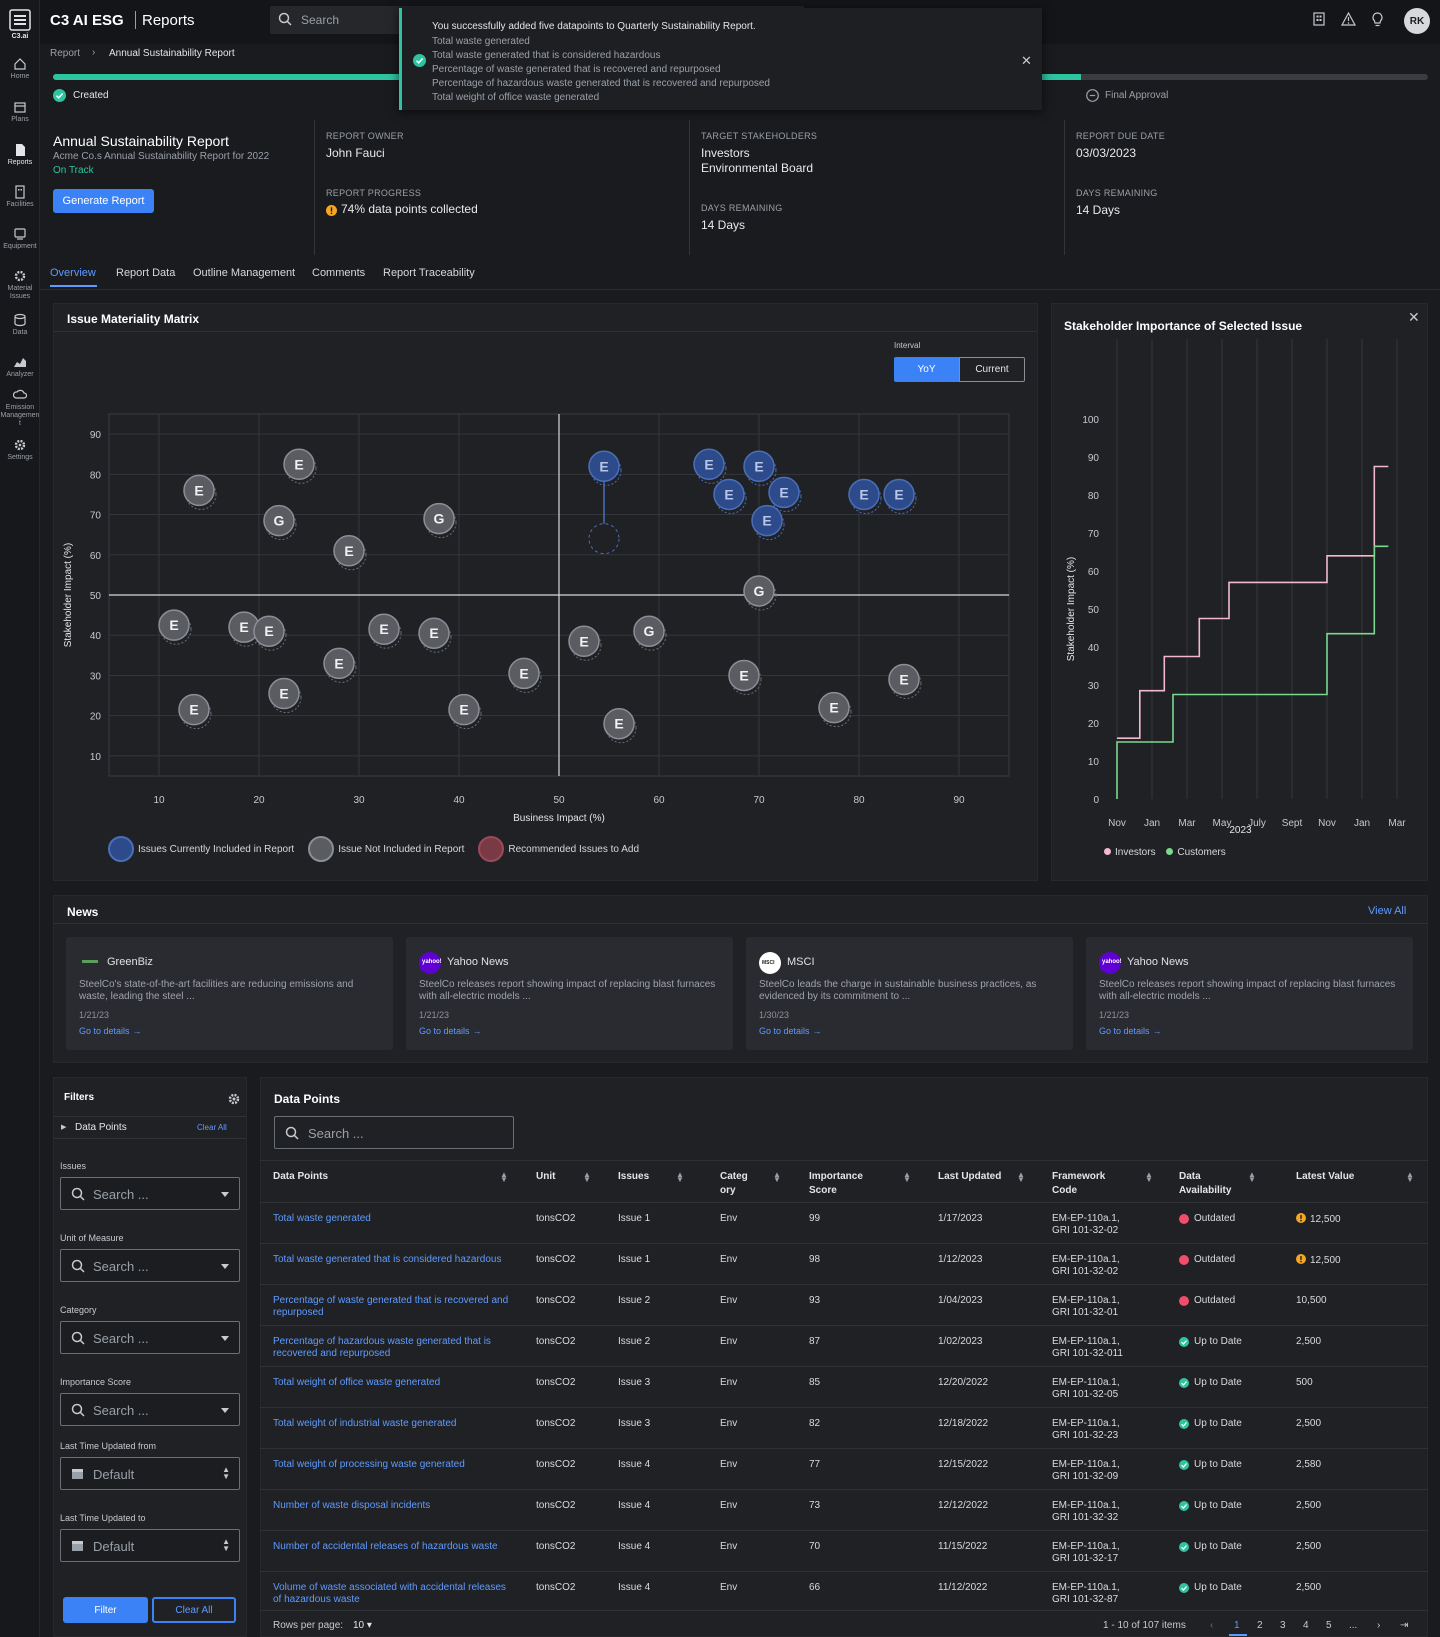 The image size is (1440, 1637). What do you see at coordinates (970, 1176) in the screenshot?
I see `column-header: Last Updated` at bounding box center [970, 1176].